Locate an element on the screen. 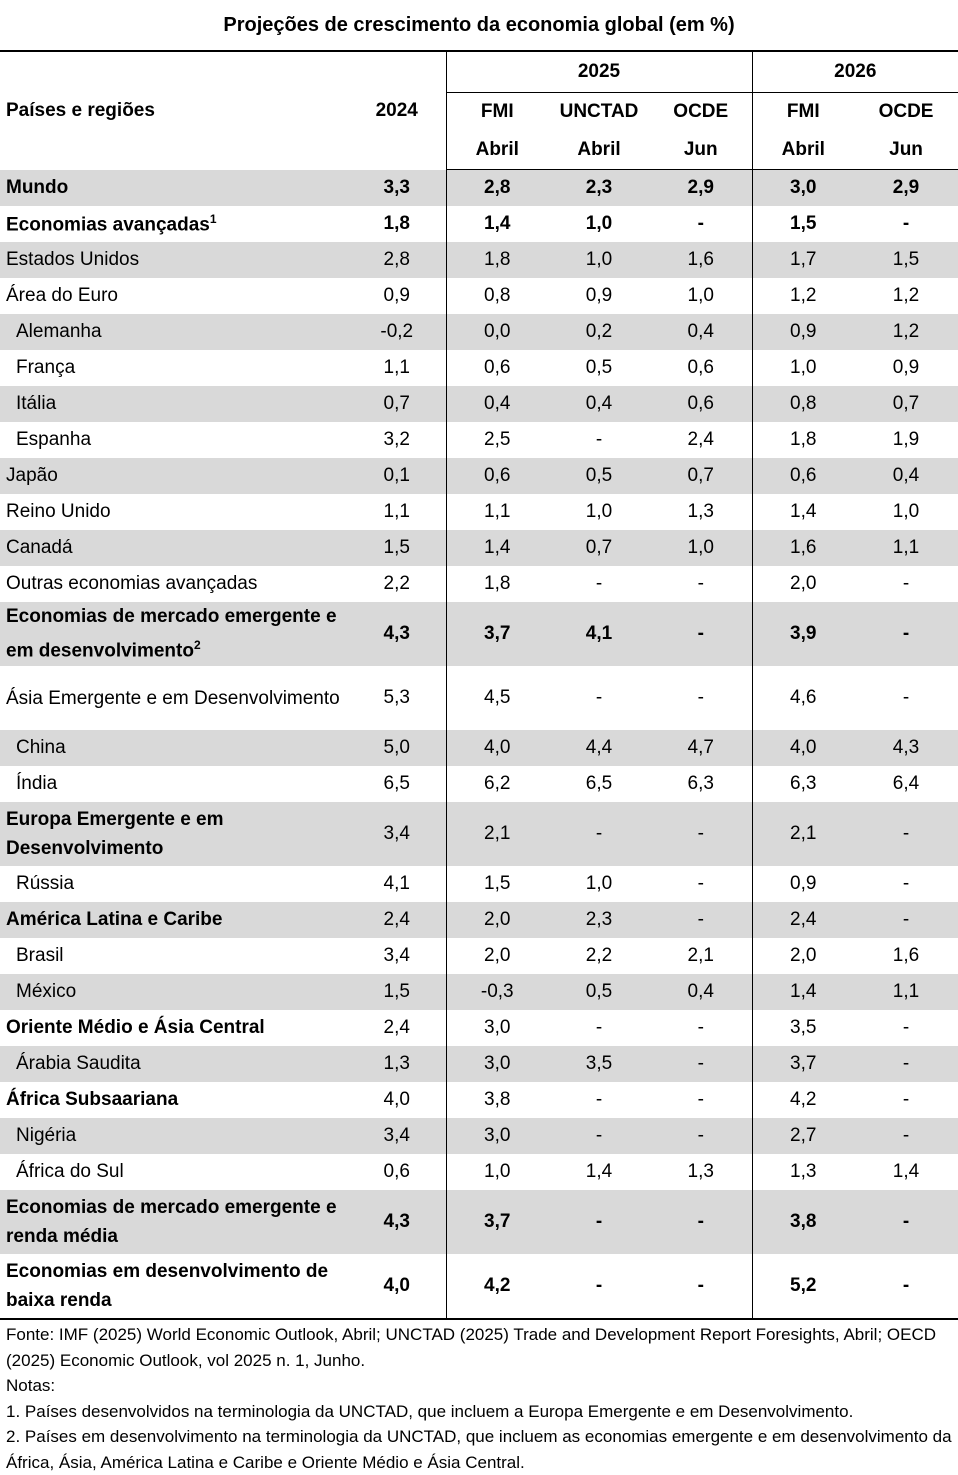 The width and height of the screenshot is (958, 1475). value-2026-fmi: 2,7 is located at coordinates (803, 1136).